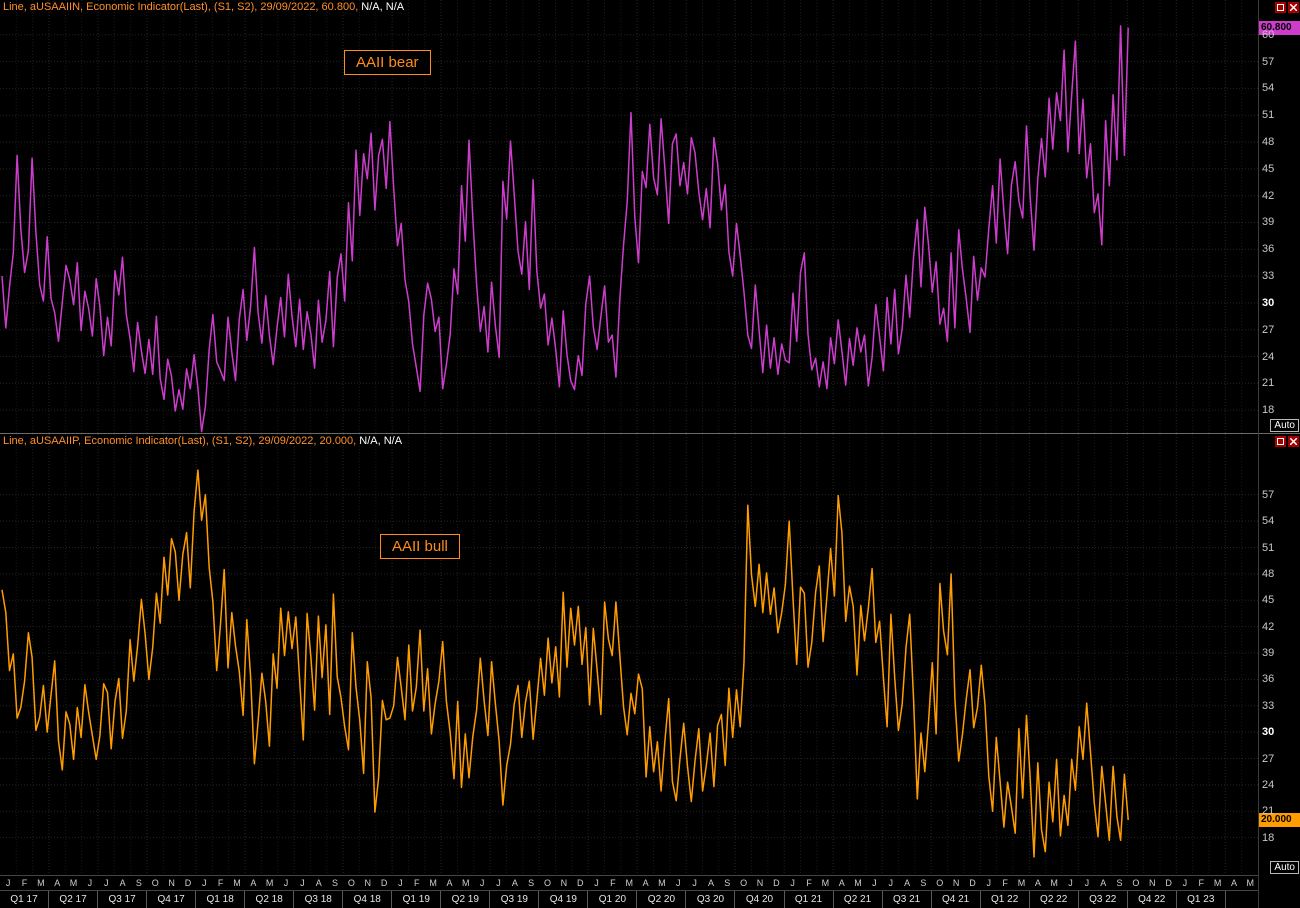 This screenshot has width=1300, height=908. I want to click on quarter-label: Q1 17, so click(24, 899).